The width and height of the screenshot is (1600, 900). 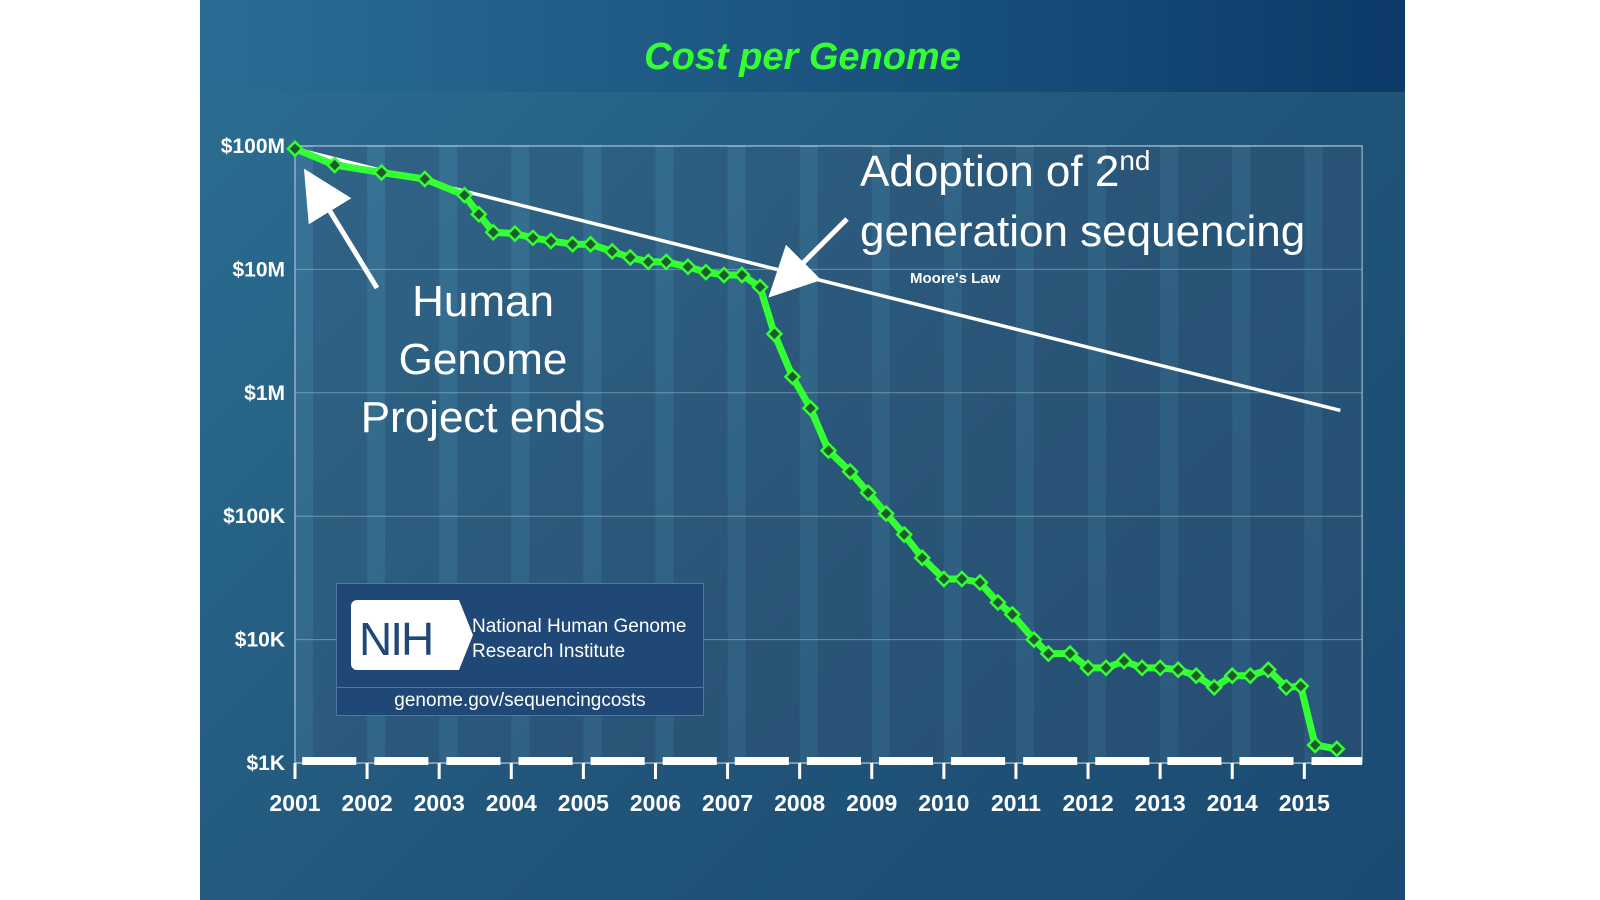 I want to click on y-tick-label: $1K, so click(x=265, y=763).